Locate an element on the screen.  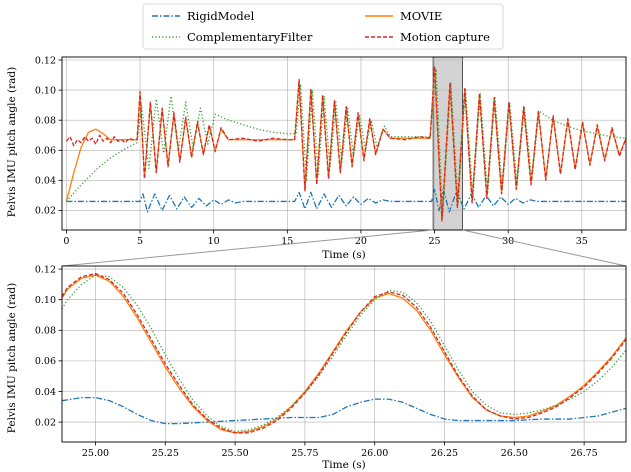
legend-label-movie: MOVIE is located at coordinates (421, 16).